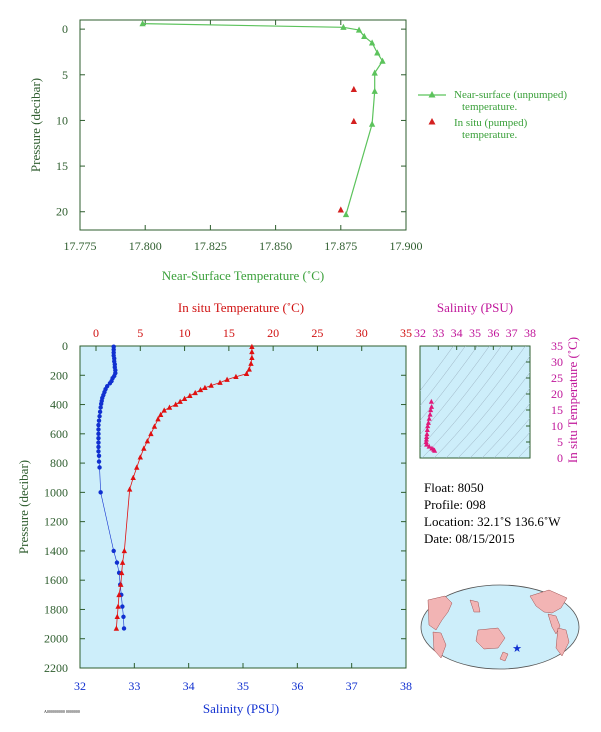 The image size is (601, 732). Describe the element at coordinates (189, 686) in the screenshot. I see `salinity-tick-label: 34` at that location.